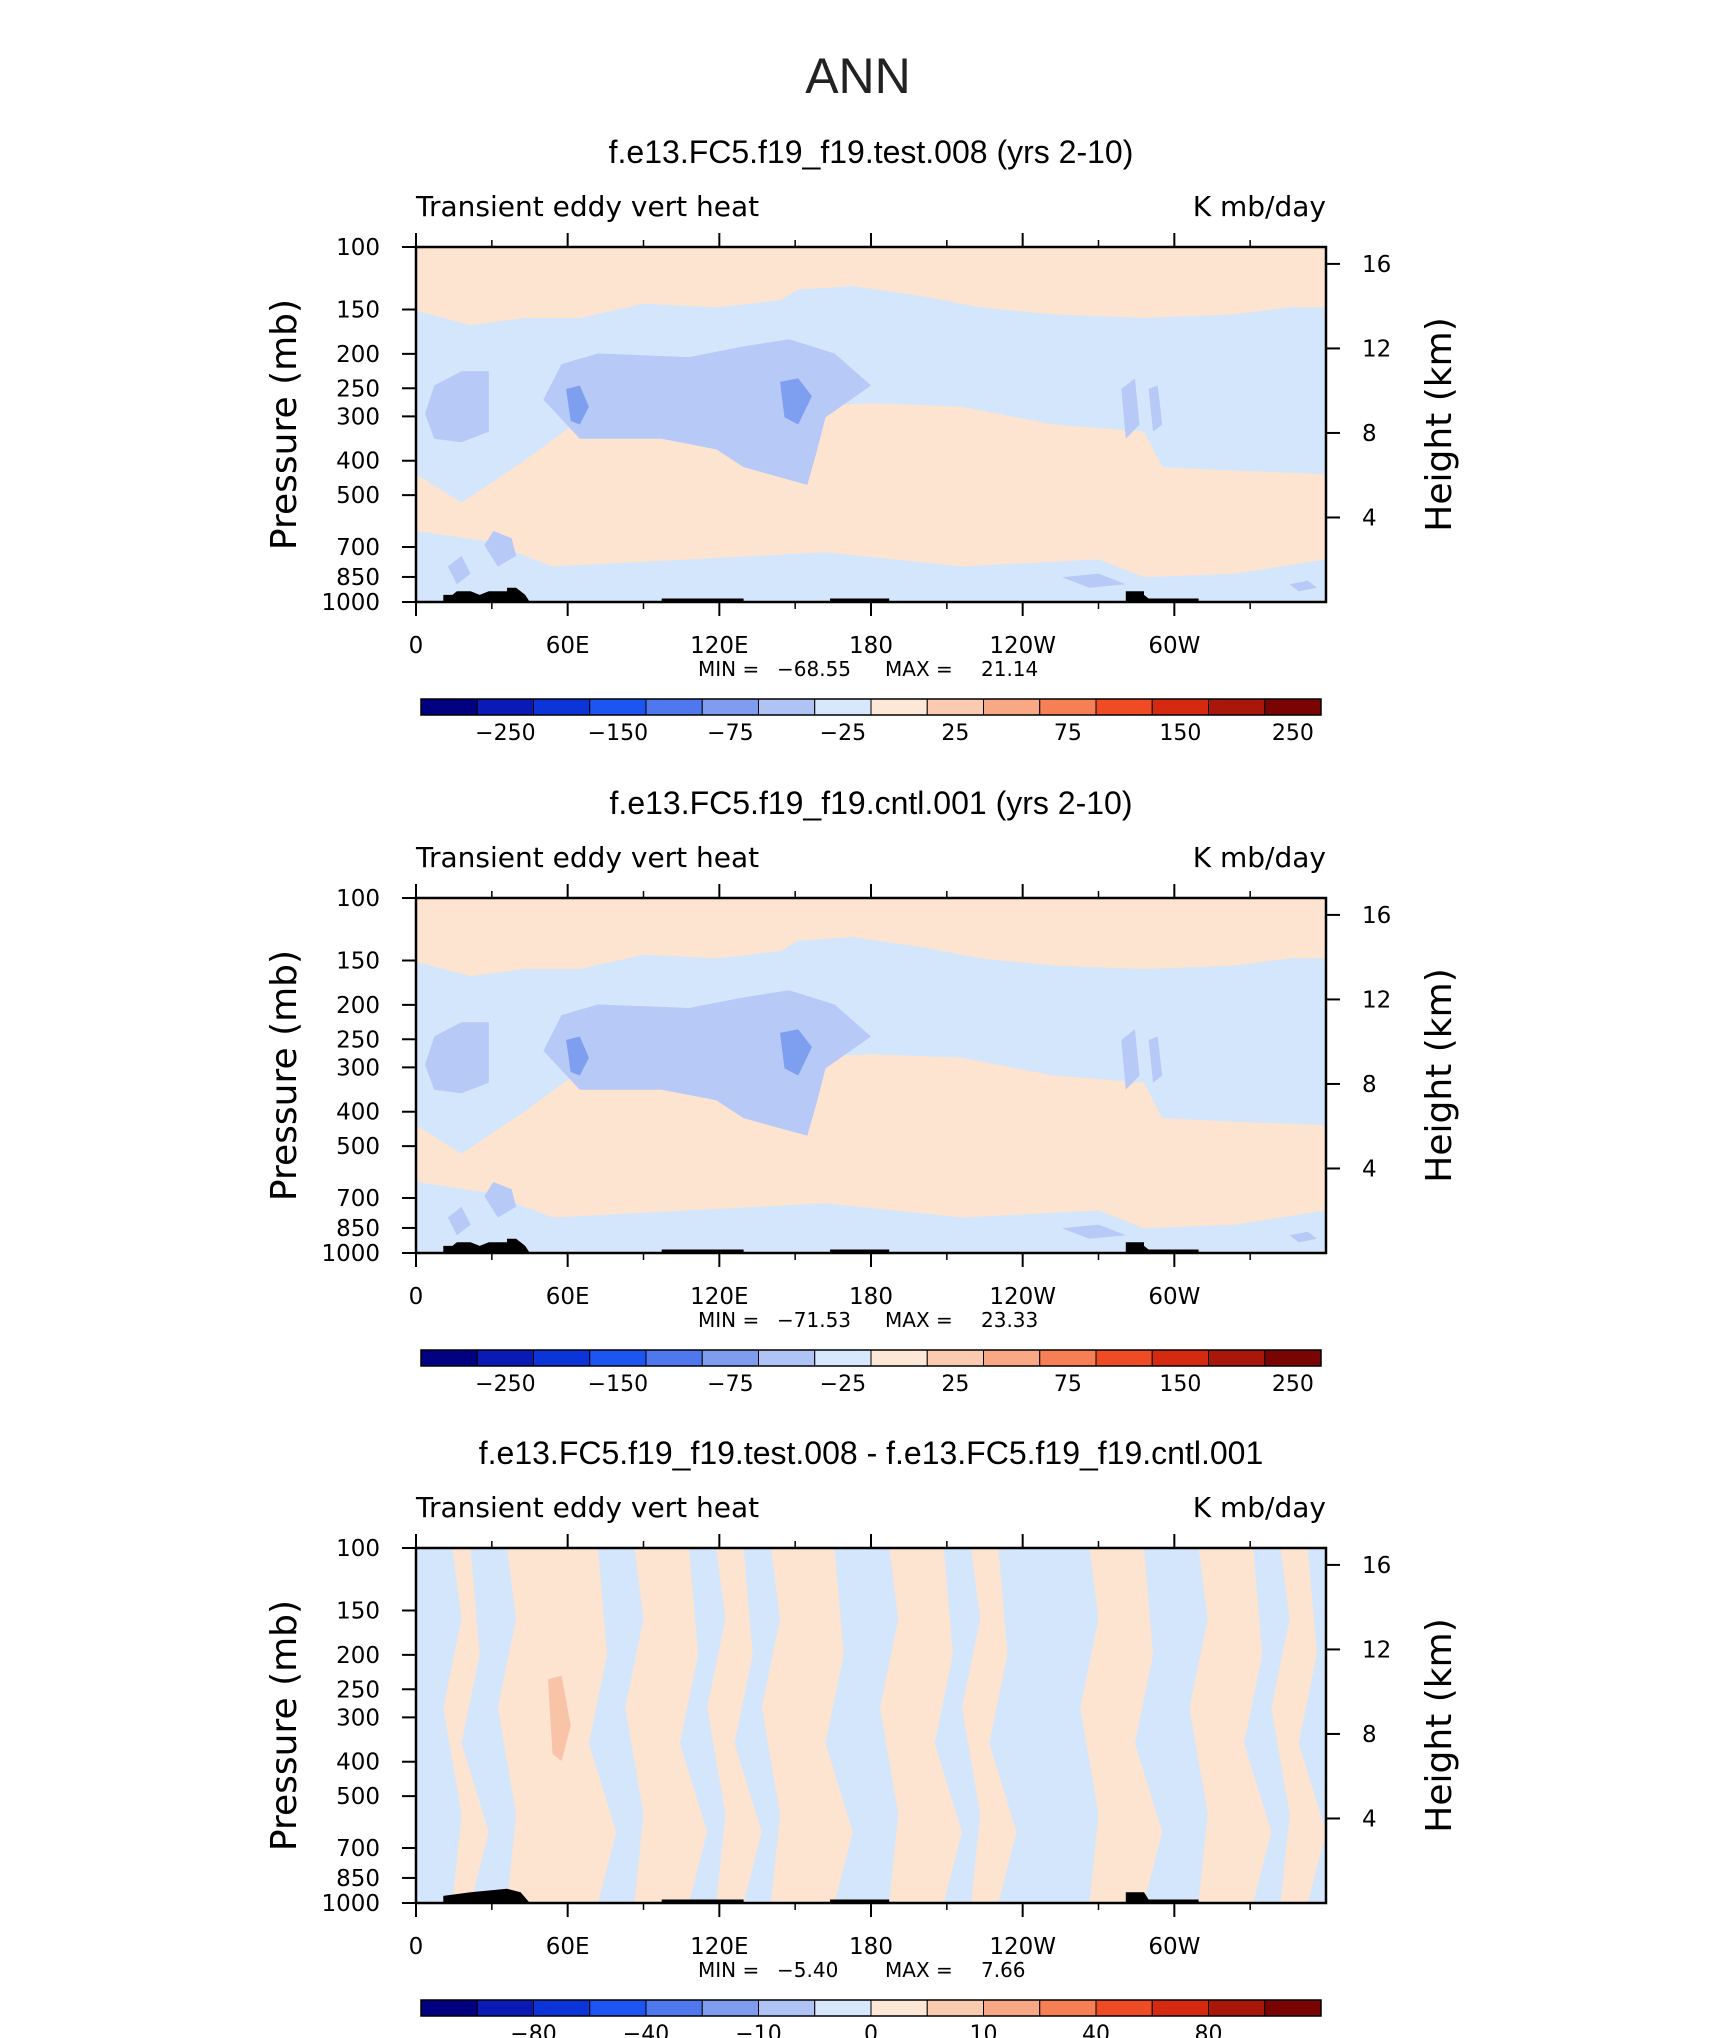 The image size is (1710, 2038). What do you see at coordinates (707, 412) in the screenshot?
I see `region-mid-central` at bounding box center [707, 412].